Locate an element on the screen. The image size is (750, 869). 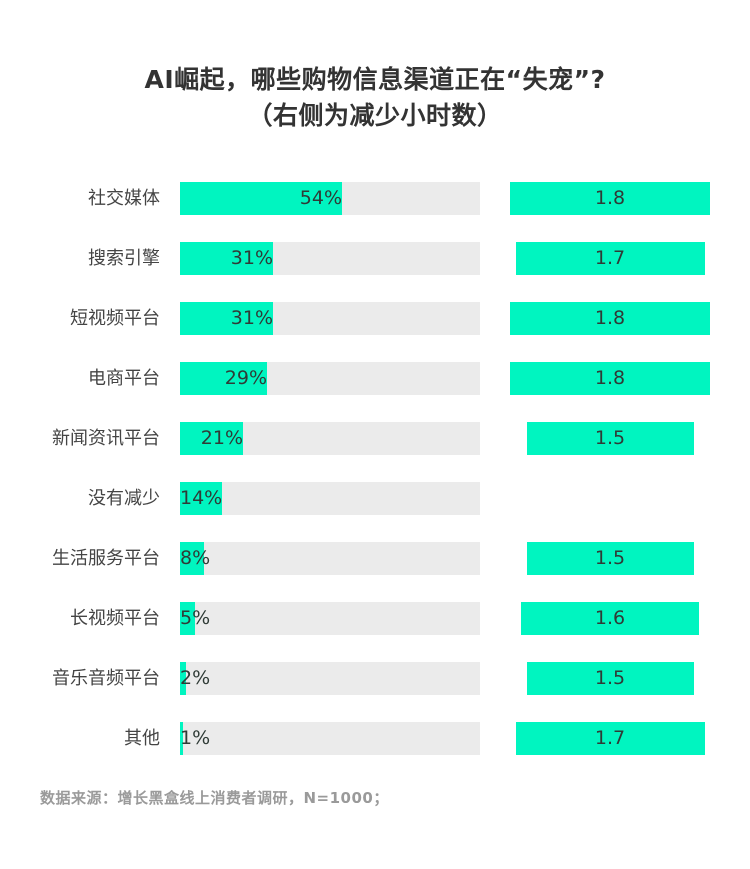
percent-bar-track: 2% is located at coordinates (330, 678).